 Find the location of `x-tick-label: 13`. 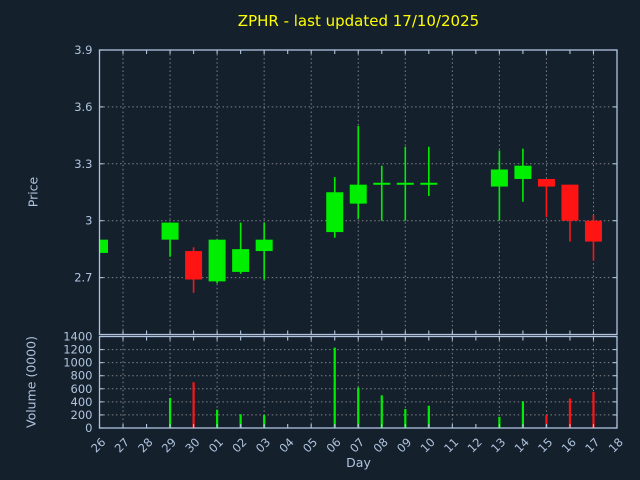

x-tick-label: 13 is located at coordinates (498, 445).